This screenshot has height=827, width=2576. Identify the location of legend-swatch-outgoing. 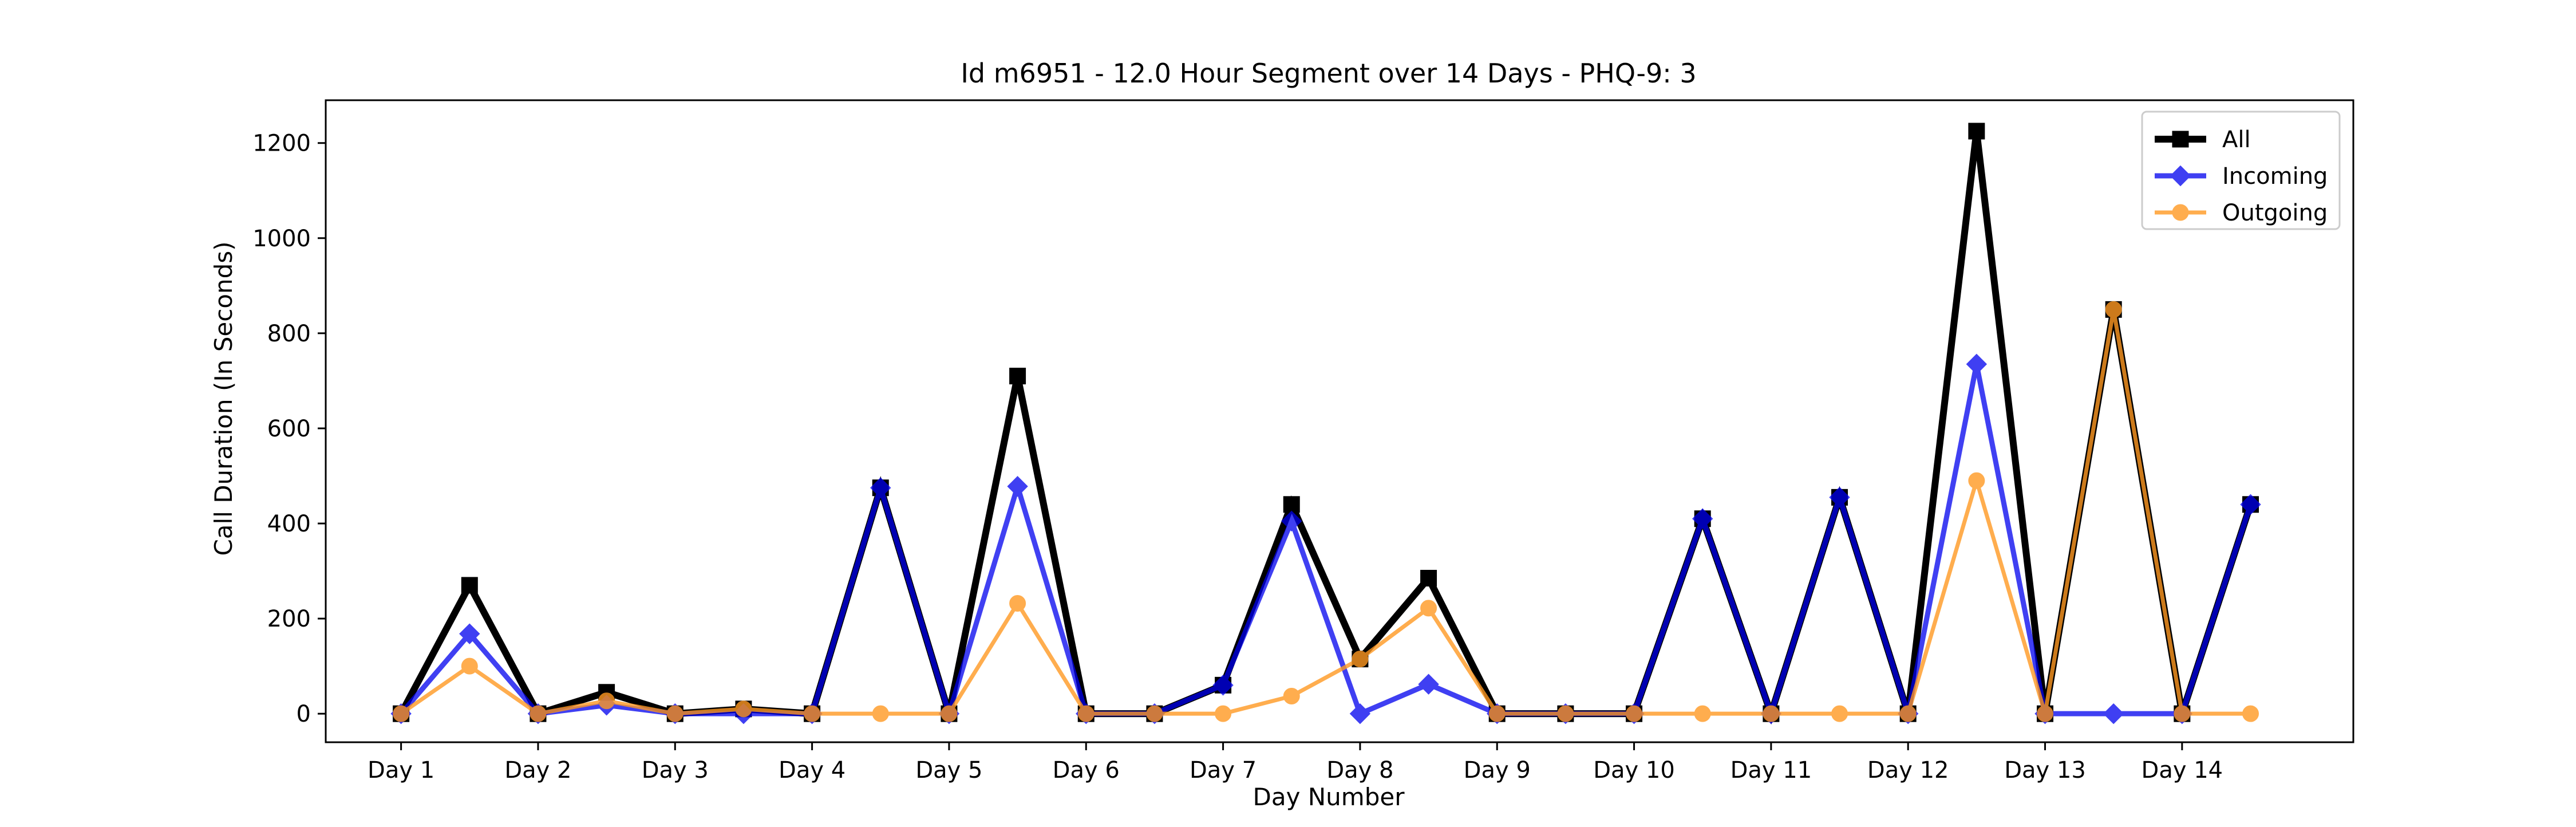
(2180, 213).